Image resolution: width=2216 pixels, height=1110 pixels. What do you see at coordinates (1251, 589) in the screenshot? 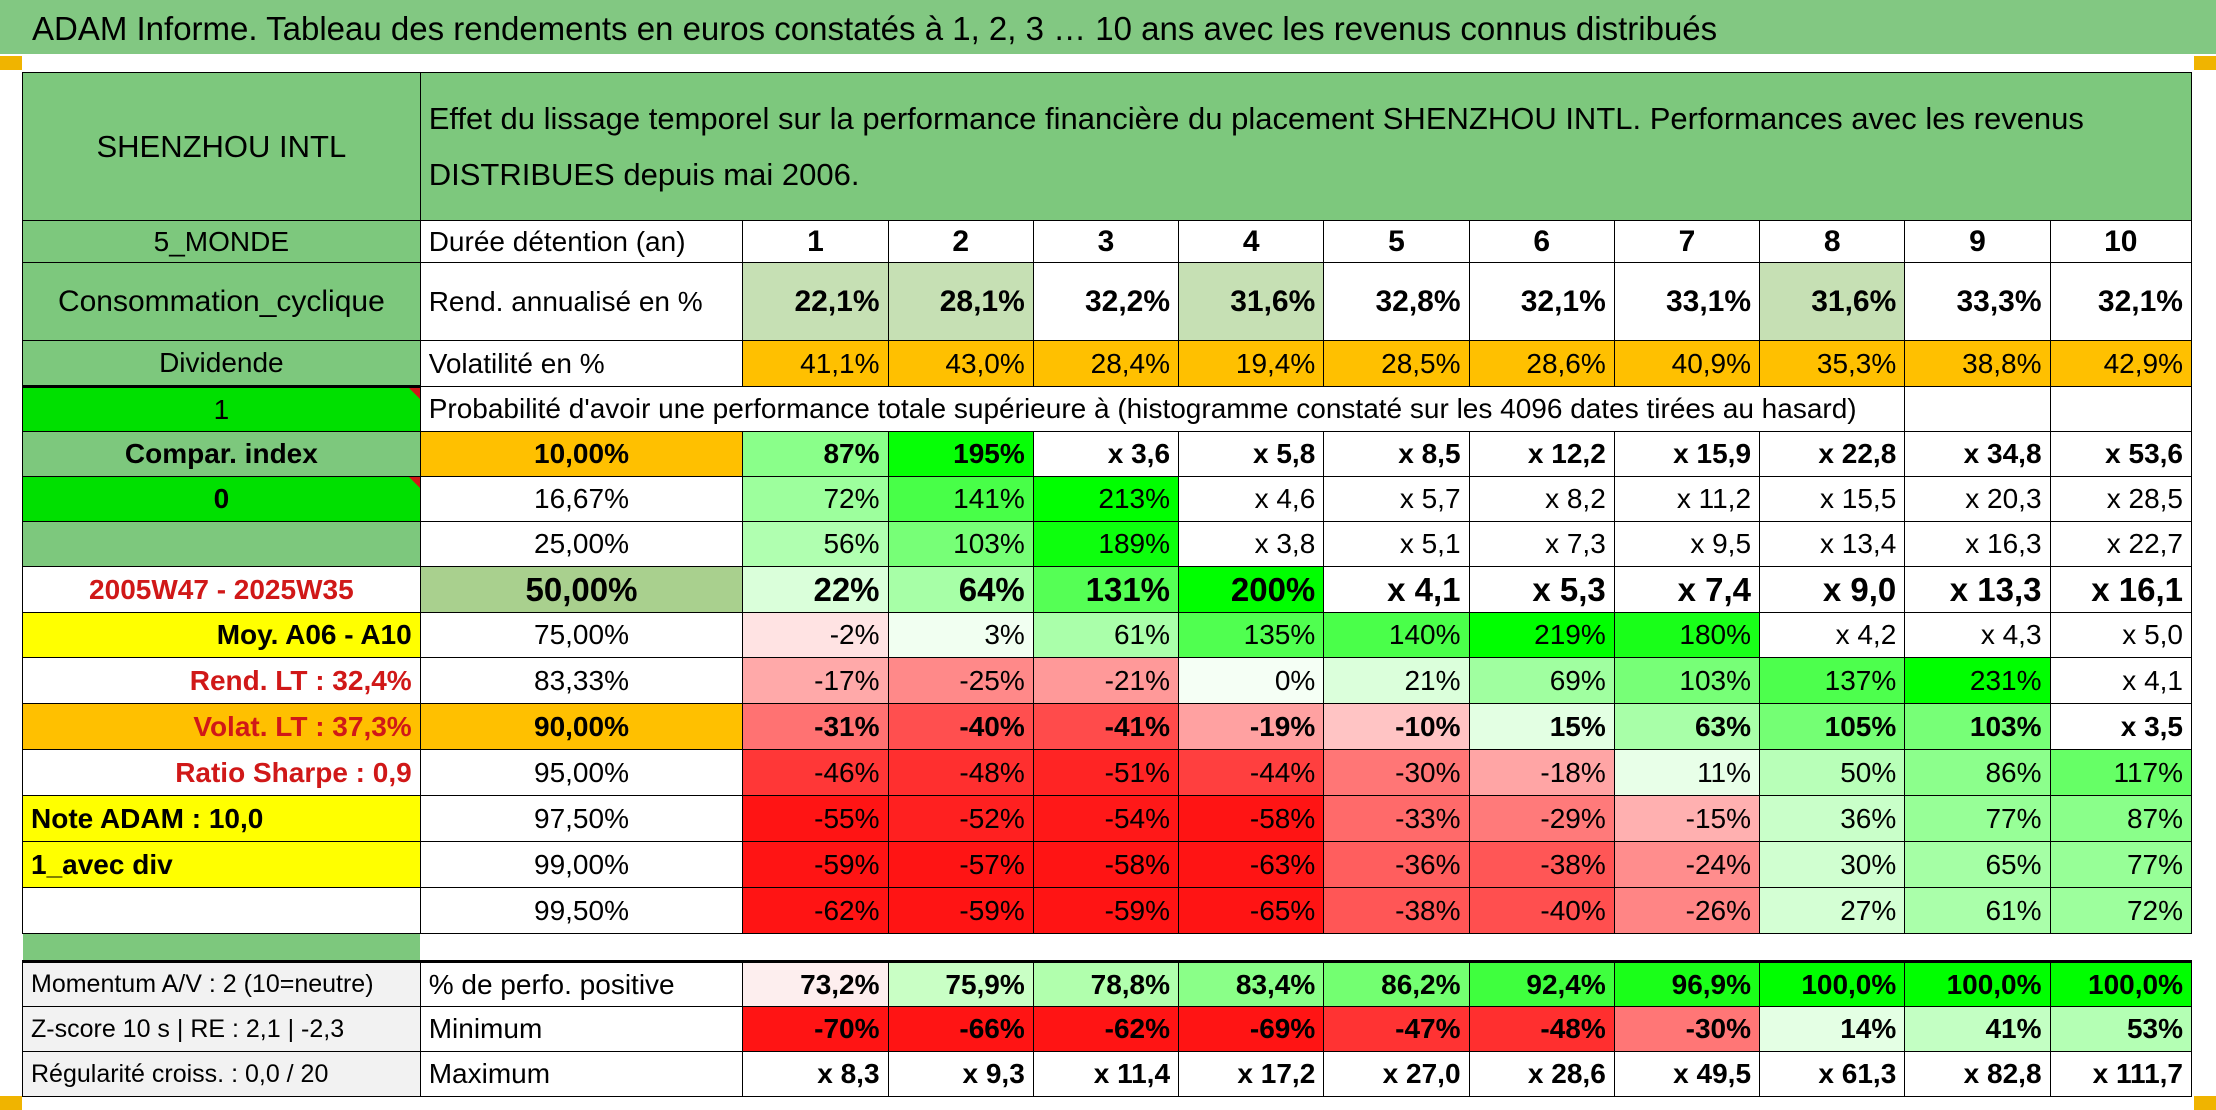
I see `performance-cell: 200%` at bounding box center [1251, 589].